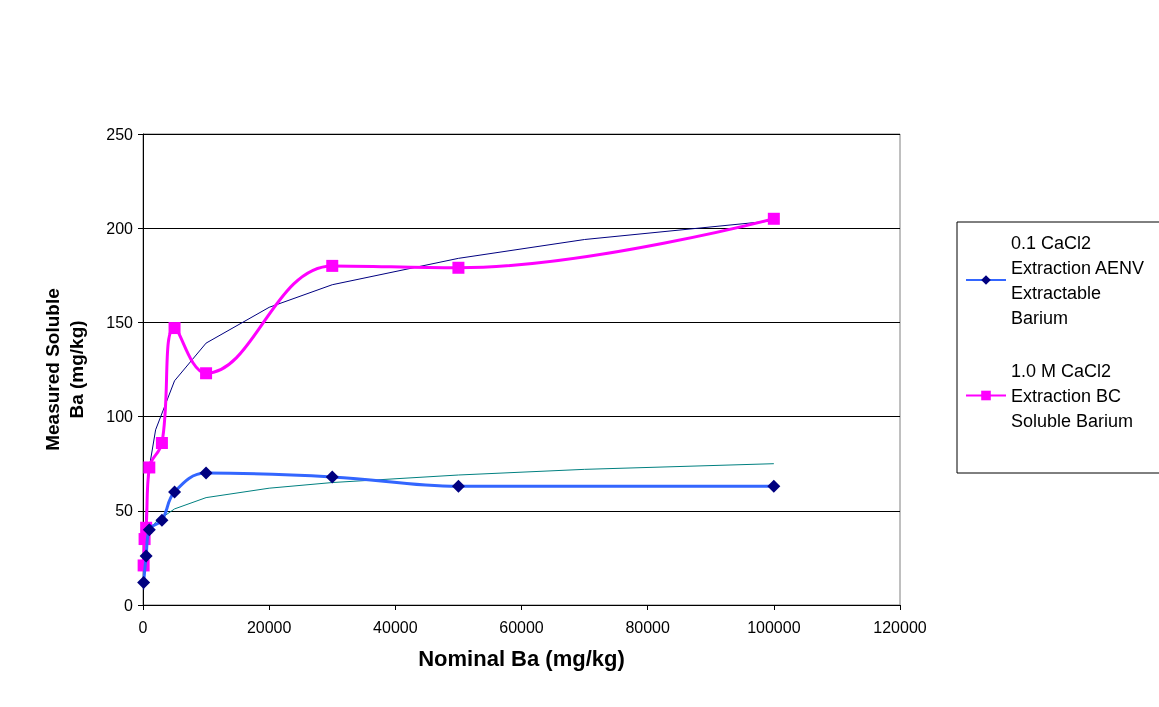 This screenshot has height=707, width=1159. Describe the element at coordinates (648, 627) in the screenshot. I see `x-tick-label: 80000` at that location.